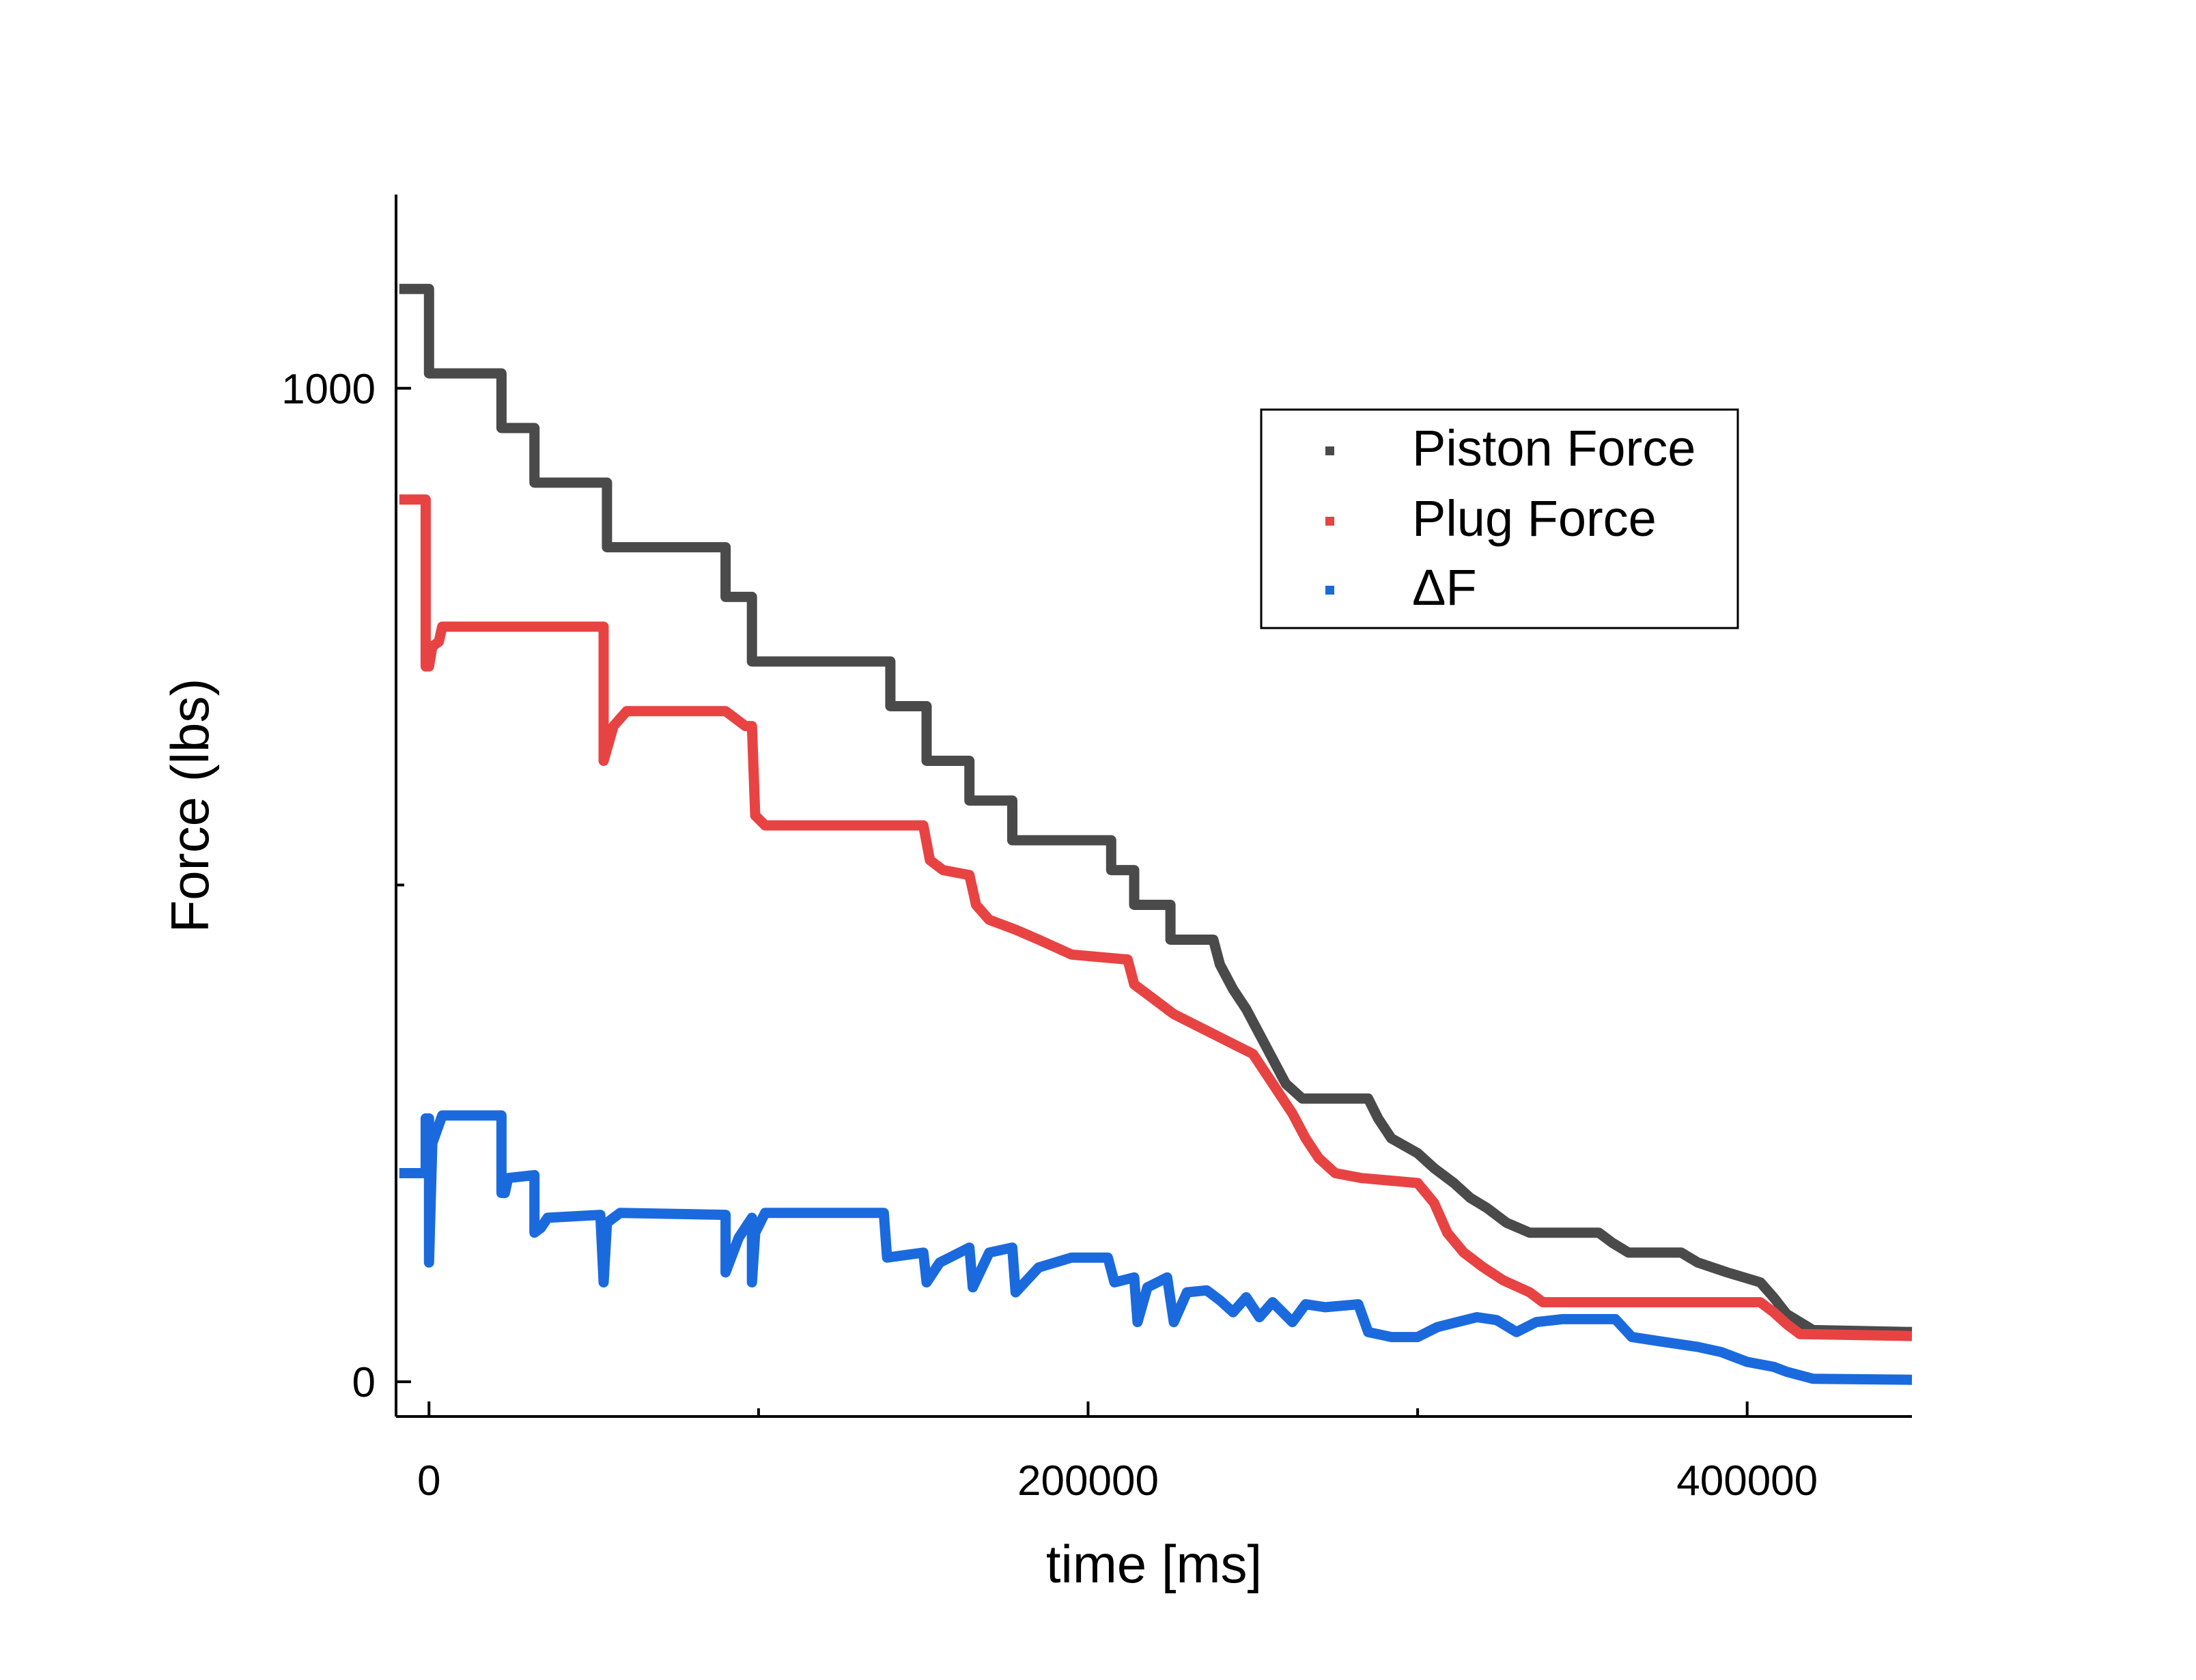  What do you see at coordinates (1553, 448) in the screenshot?
I see `legend-label-piston-force: Piston Force` at bounding box center [1553, 448].